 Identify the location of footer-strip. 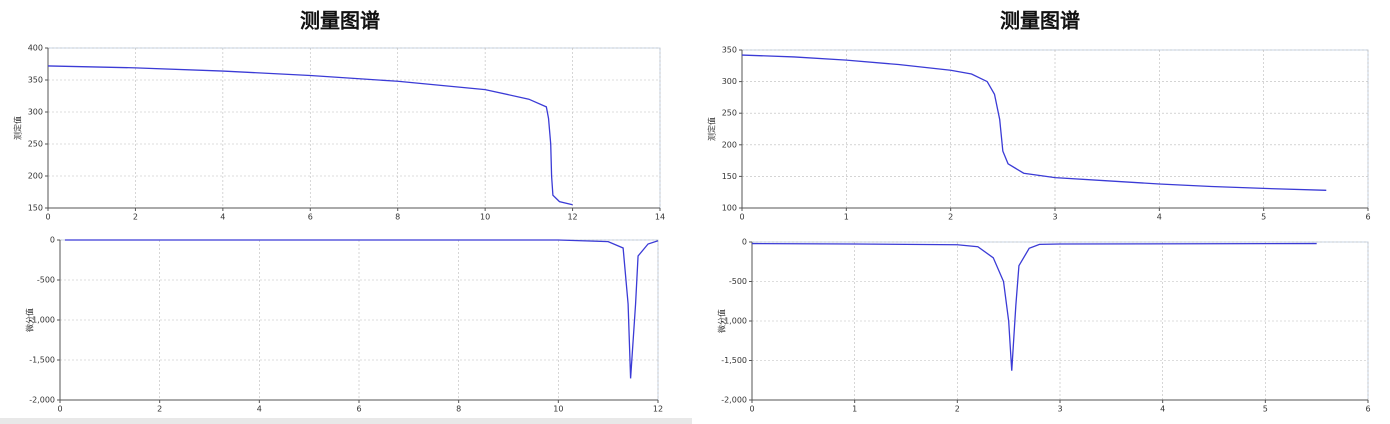
(346, 421).